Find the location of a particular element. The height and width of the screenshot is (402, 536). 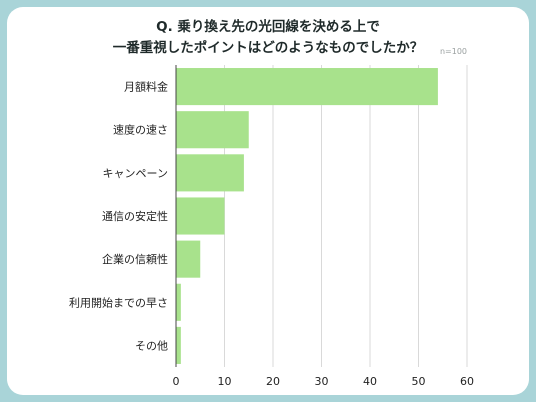

x-tick-label-30: 30 is located at coordinates (322, 381).